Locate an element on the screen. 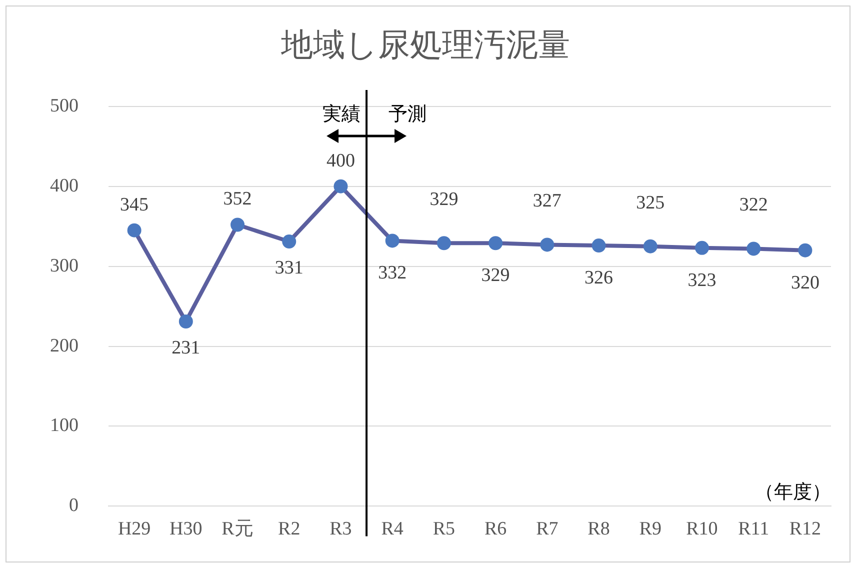  data-label: 345 is located at coordinates (134, 205).